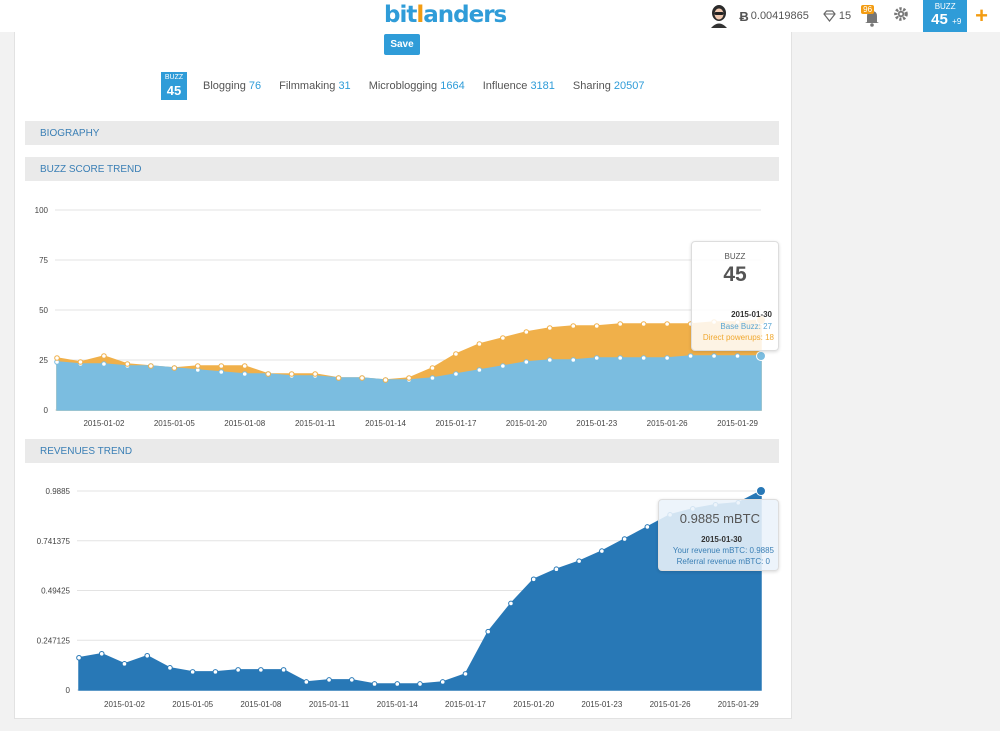  I want to click on category-blogging: Blogging 76, so click(232, 86).